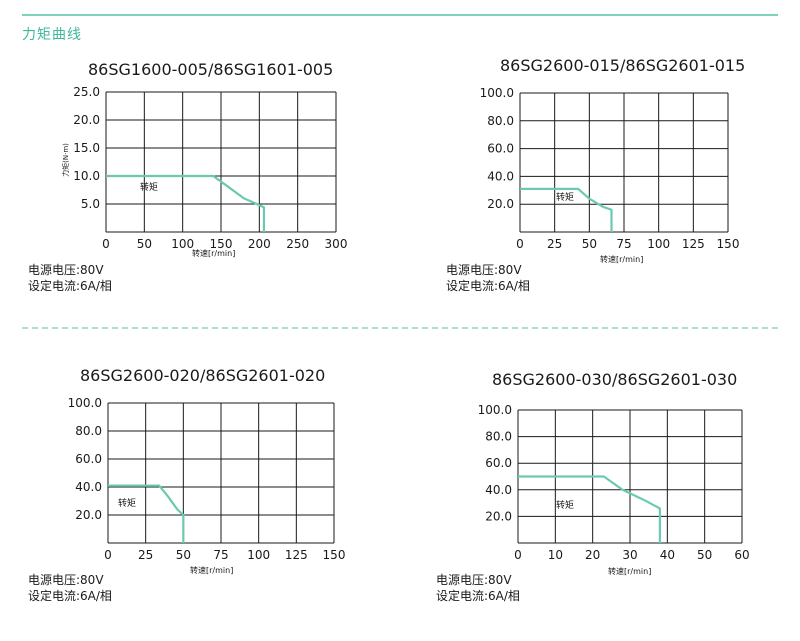 The height and width of the screenshot is (641, 800). I want to click on chart-3-current-note: 设定电流:6A/相, so click(70, 596).